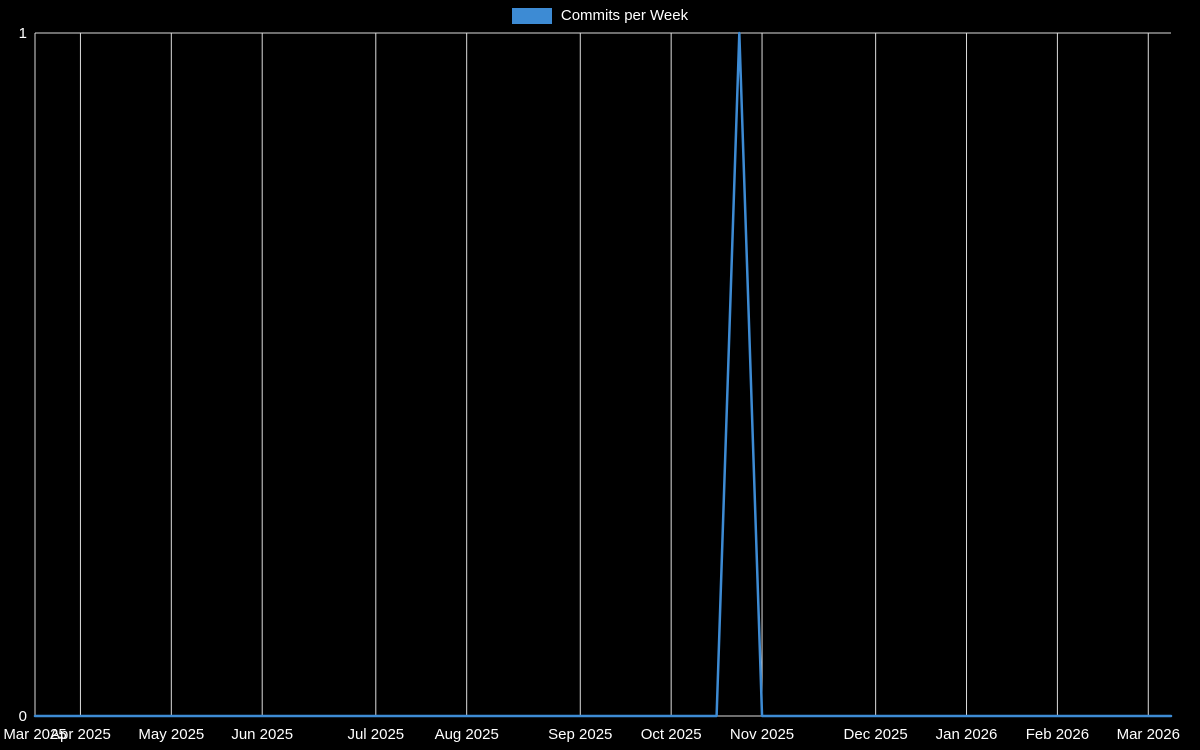 This screenshot has height=750, width=1200. I want to click on x-tick-label: Dec 2025, so click(876, 734).